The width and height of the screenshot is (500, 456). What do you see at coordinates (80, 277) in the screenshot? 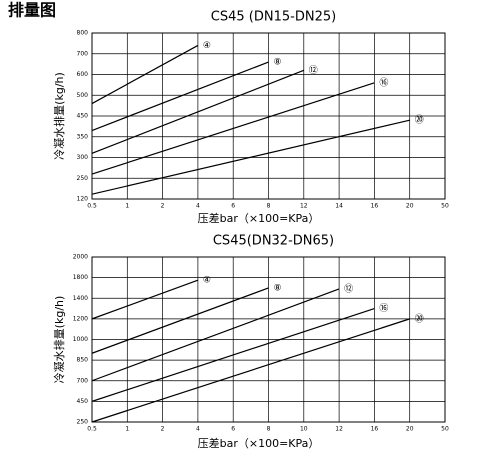
I see `y-tick-label: 1800` at bounding box center [80, 277].